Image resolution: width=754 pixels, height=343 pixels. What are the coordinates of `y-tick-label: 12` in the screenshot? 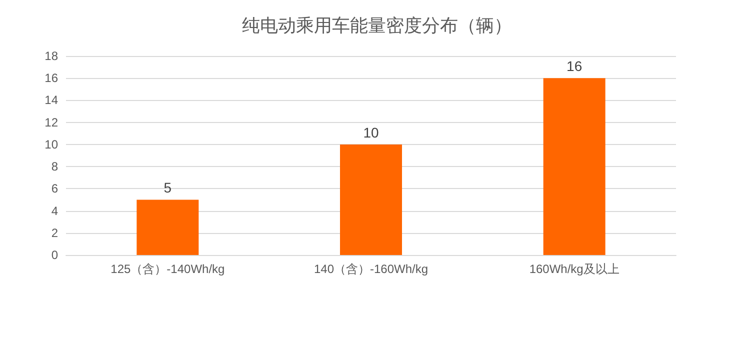 It's located at (51, 122).